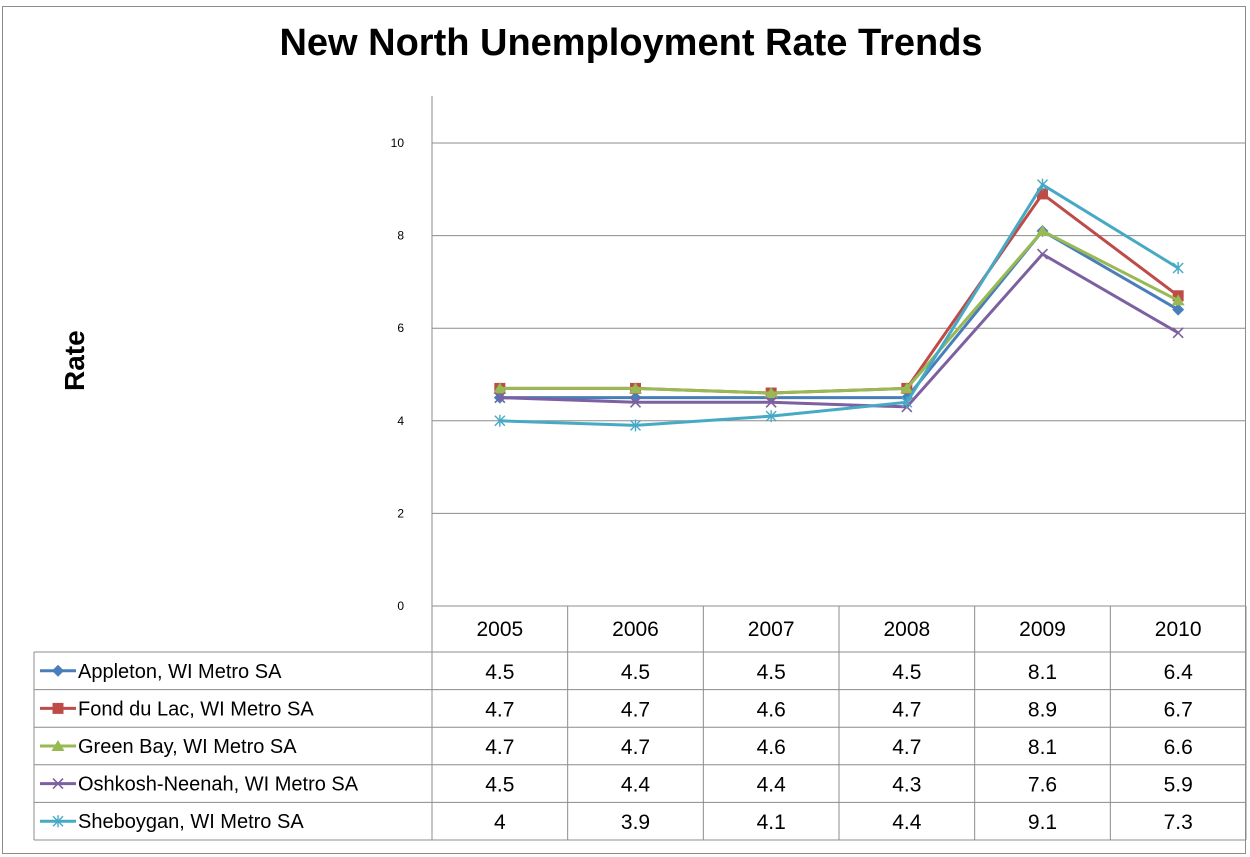  Describe the element at coordinates (180, 672) in the screenshot. I see `legend-series-name: Appleton, WI Metro SA` at that location.